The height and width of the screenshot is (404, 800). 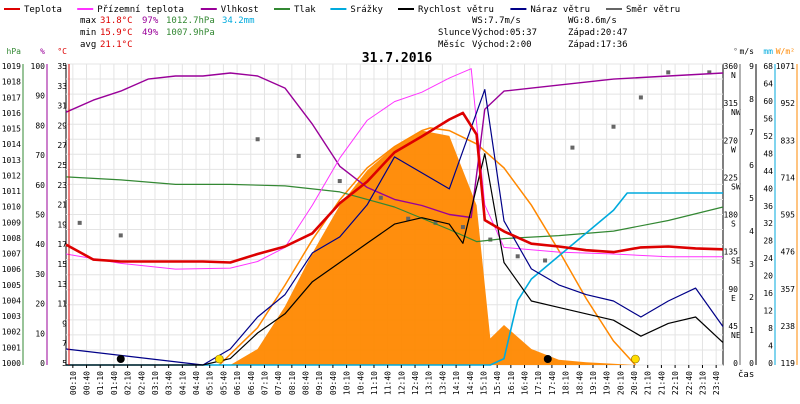 I want to click on x-tick-label: 17:10, so click(x=538, y=383).